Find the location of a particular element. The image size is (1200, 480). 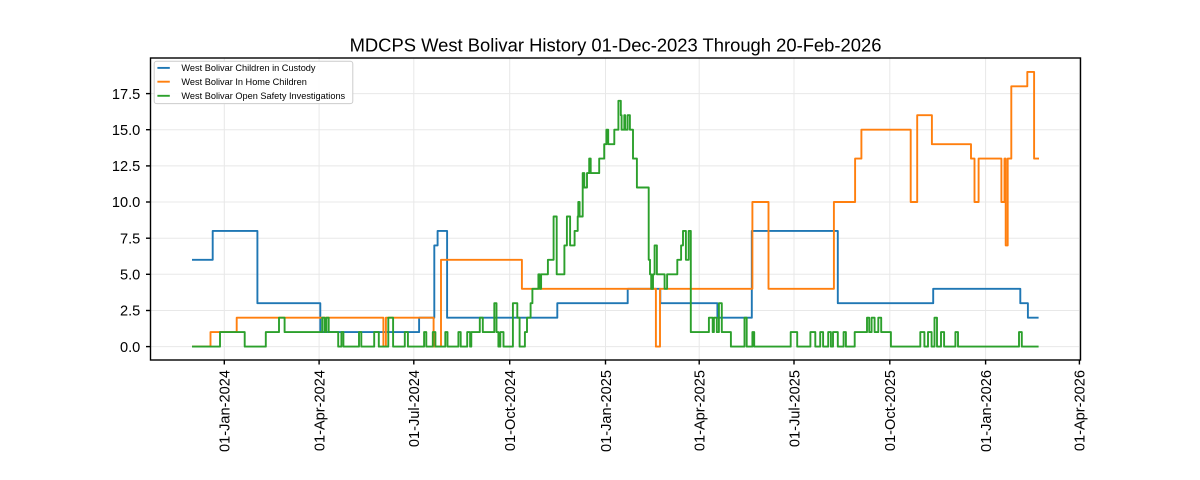

svg-text: 15.0 is located at coordinates (126, 131).